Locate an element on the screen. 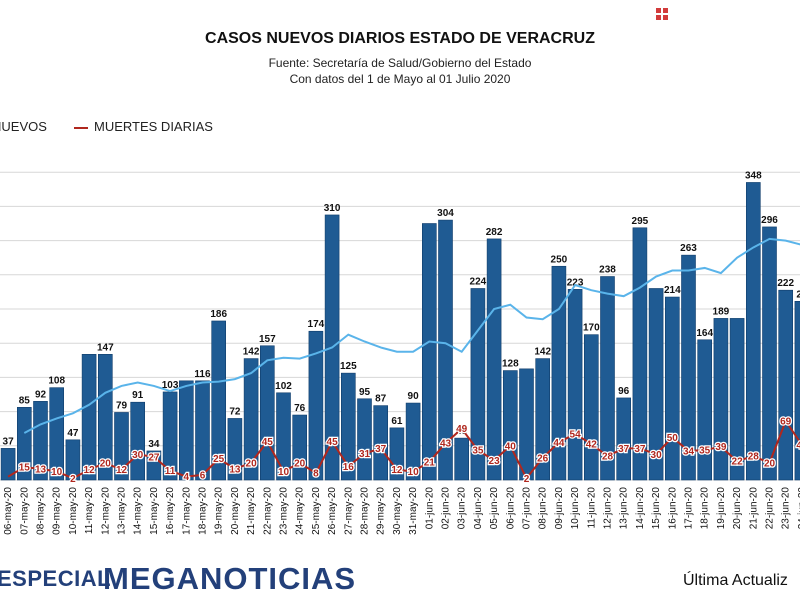  legend-label-nuevos: NUEVOS is located at coordinates (23, 126).